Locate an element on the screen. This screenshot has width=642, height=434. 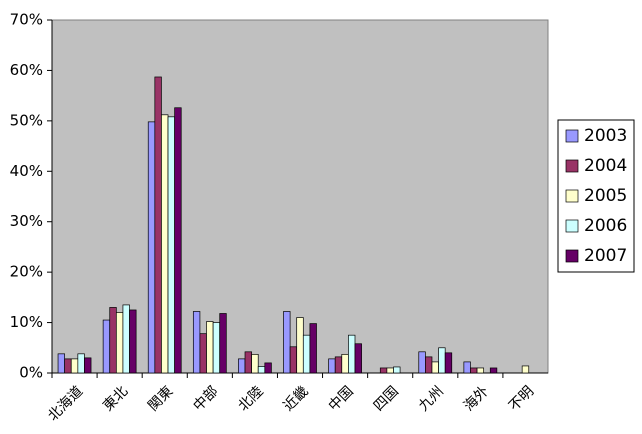
y-tick-label: 70% is located at coordinates (26, 20).